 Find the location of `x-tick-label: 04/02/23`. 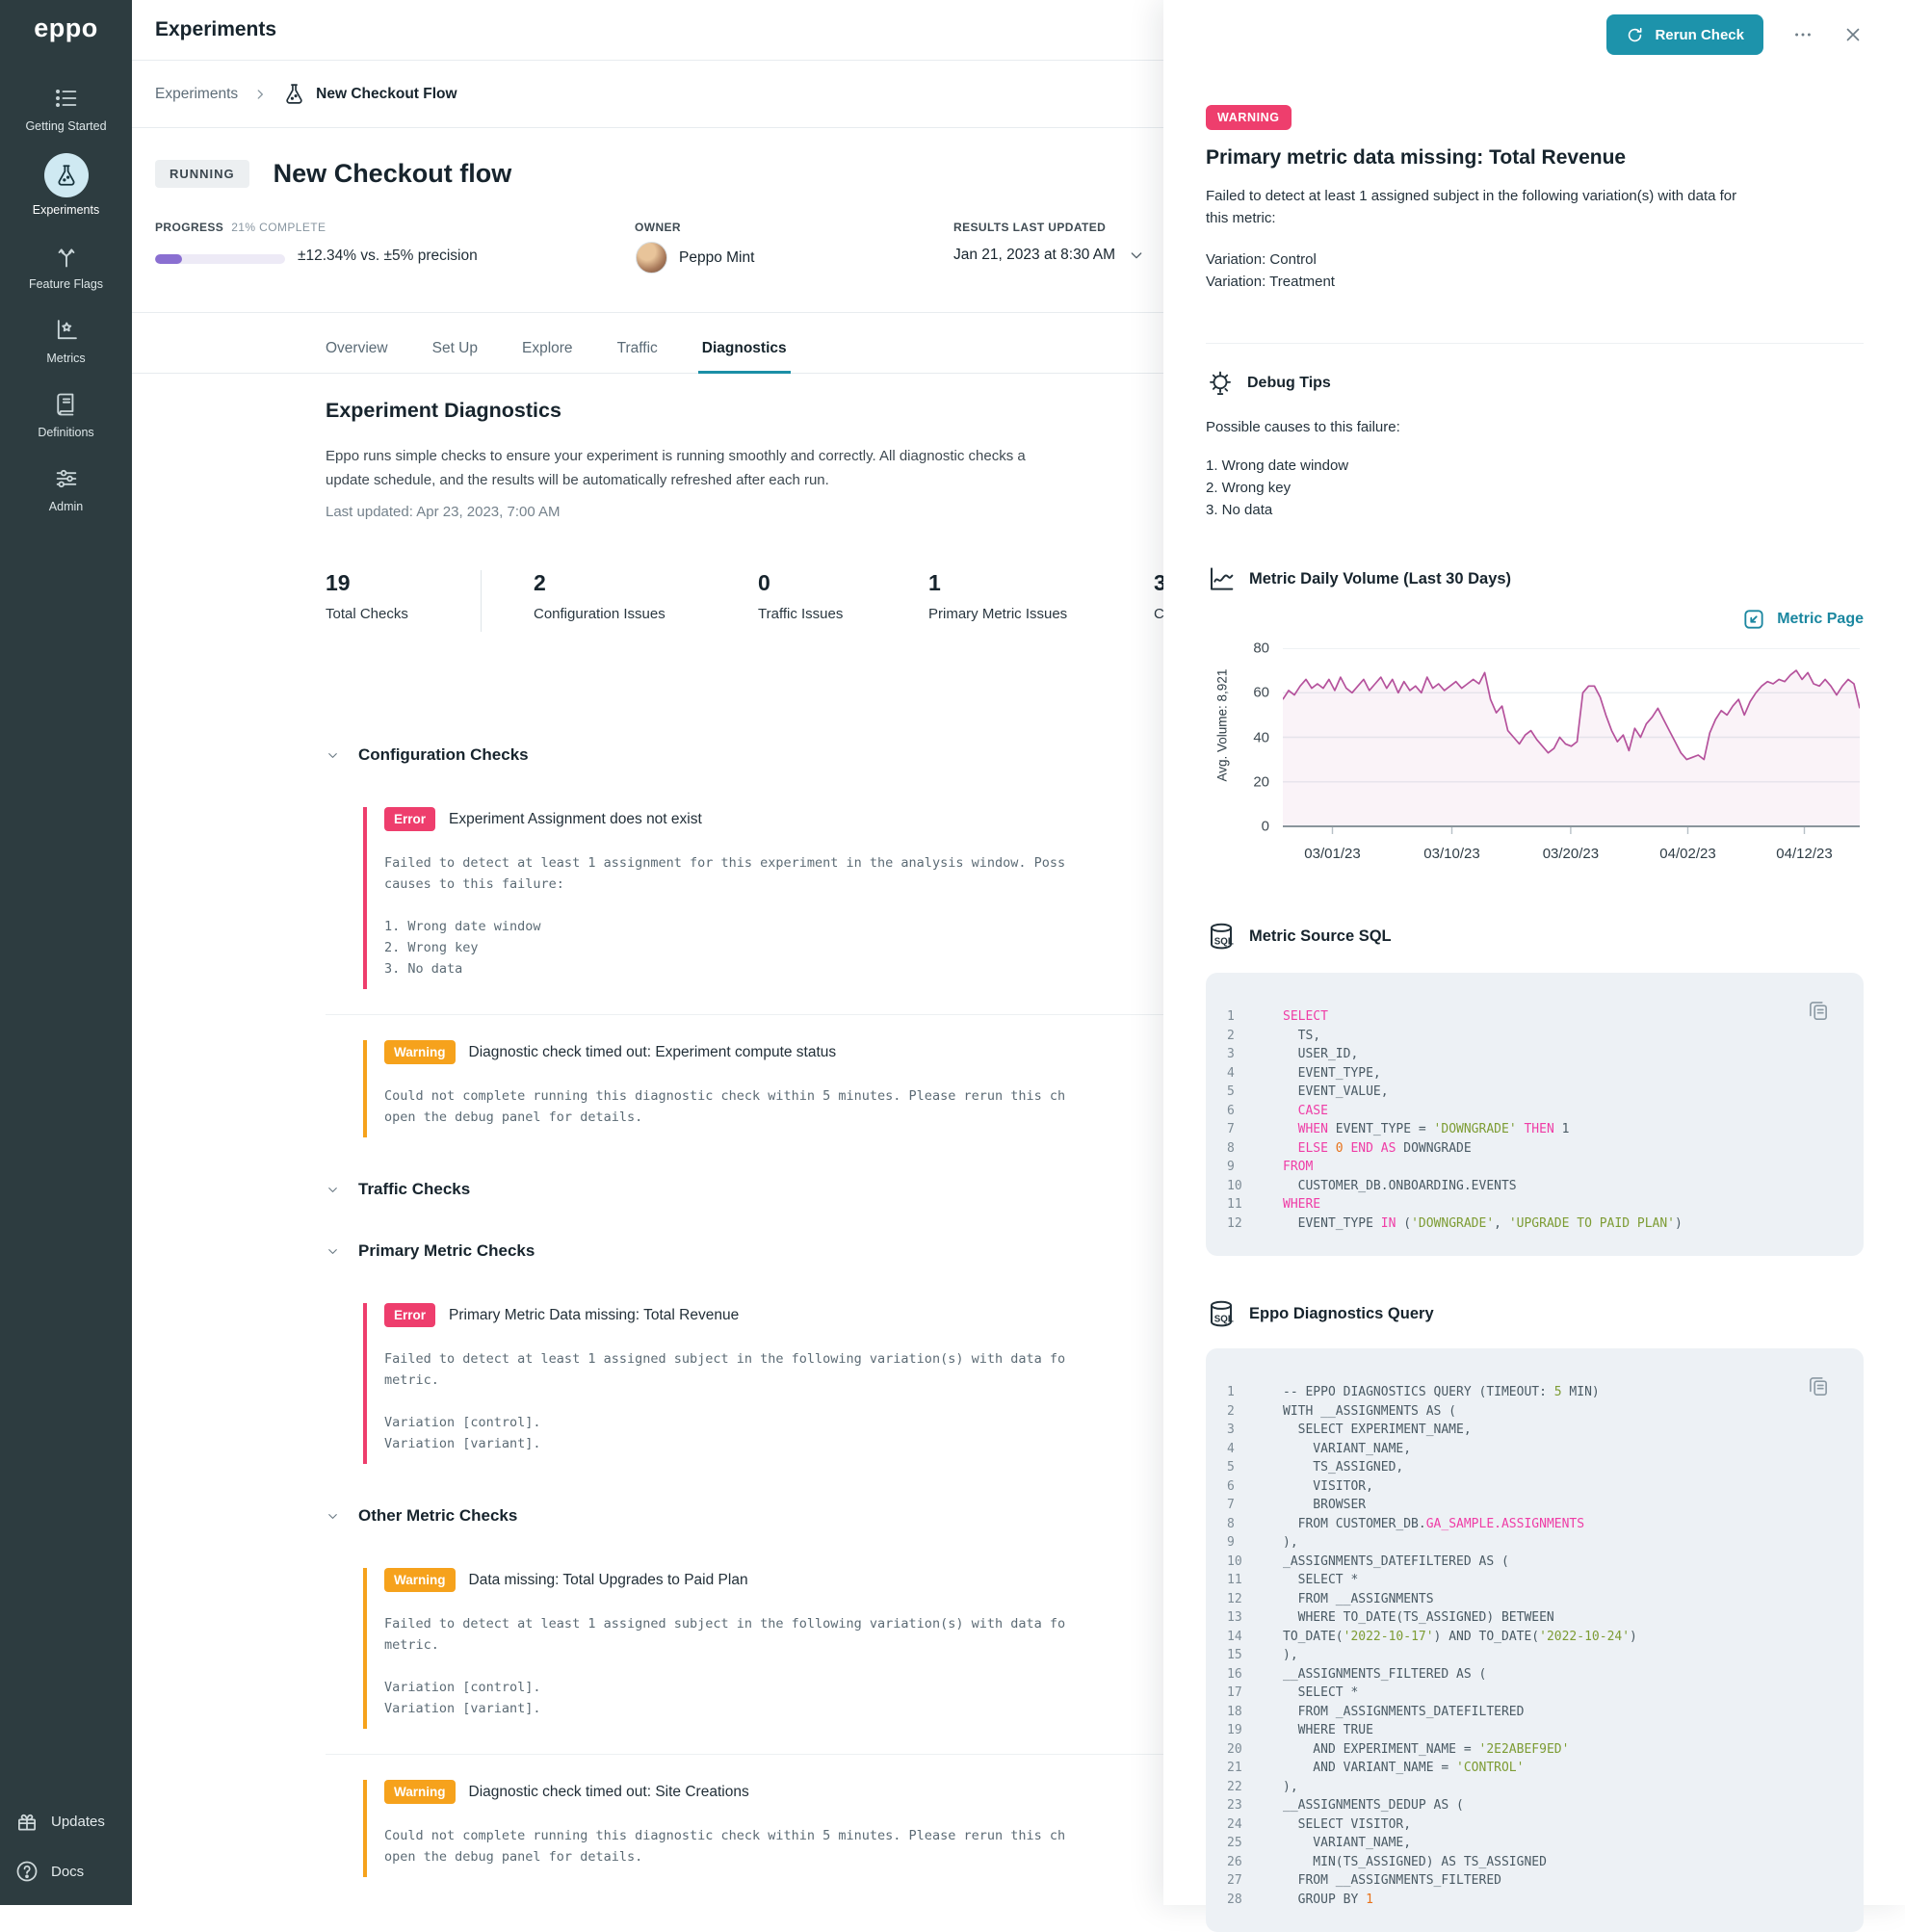

x-tick-label: 04/02/23 is located at coordinates (1687, 854).